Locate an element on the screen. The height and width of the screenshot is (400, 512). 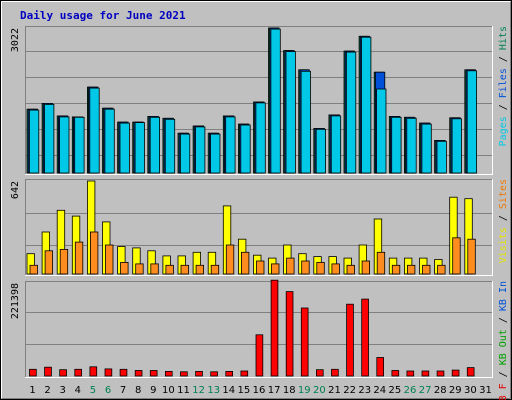
x-tick-label: 15 is located at coordinates (244, 390).